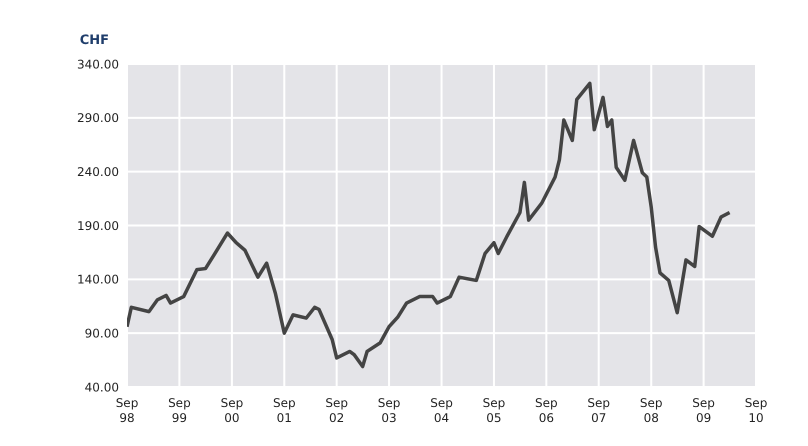 This screenshot has height=446, width=808. I want to click on y-tick-label: 290.00, so click(98, 118).